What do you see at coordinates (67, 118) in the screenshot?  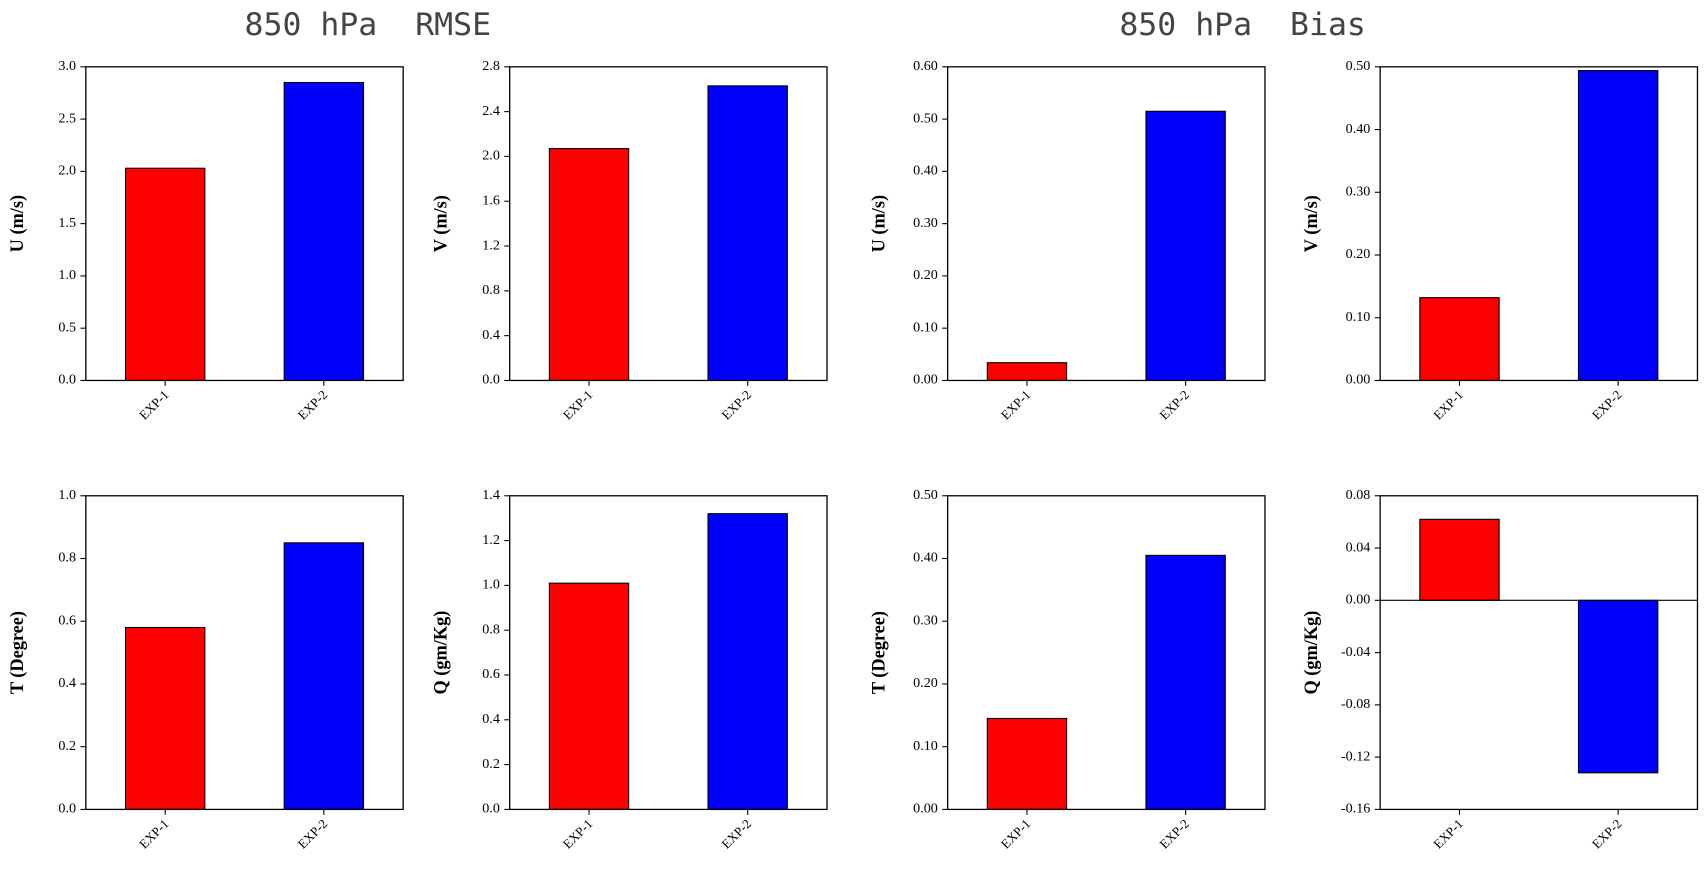 I see `y-tick-label: 2.5` at bounding box center [67, 118].